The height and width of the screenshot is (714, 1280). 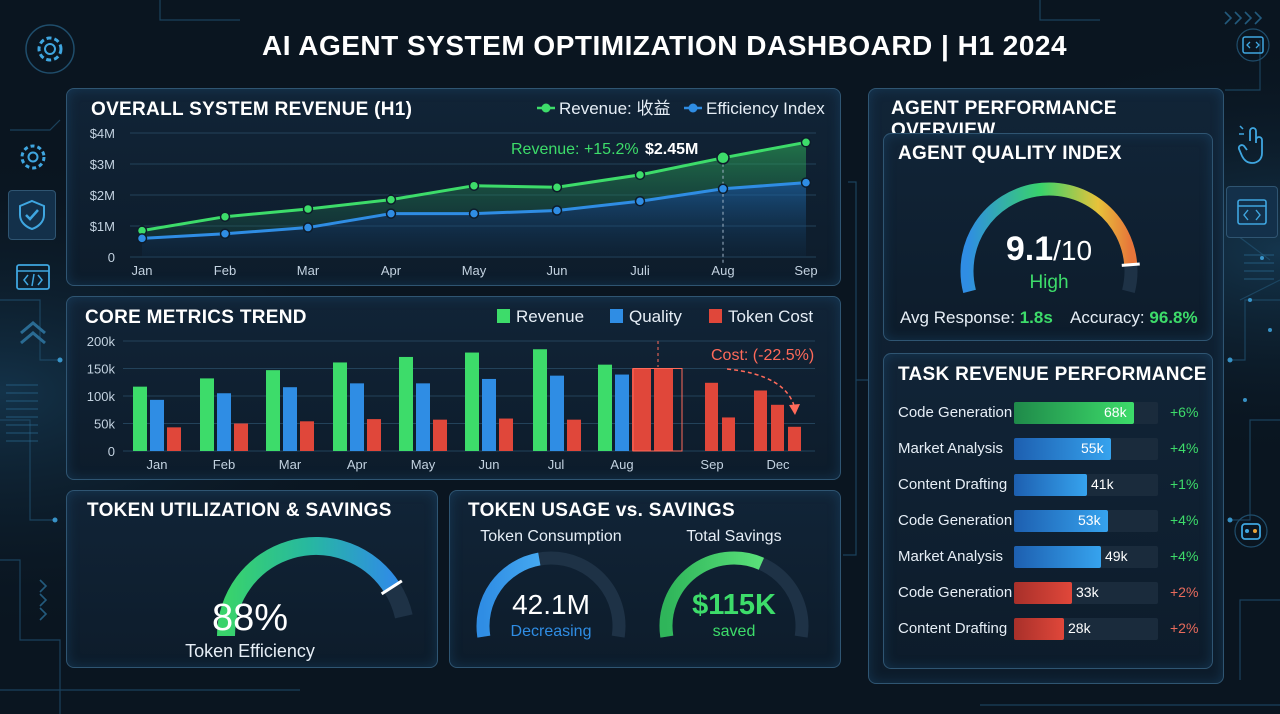 I want to click on task-row: Market Analysis 55k +4%, so click(x=1053, y=450).